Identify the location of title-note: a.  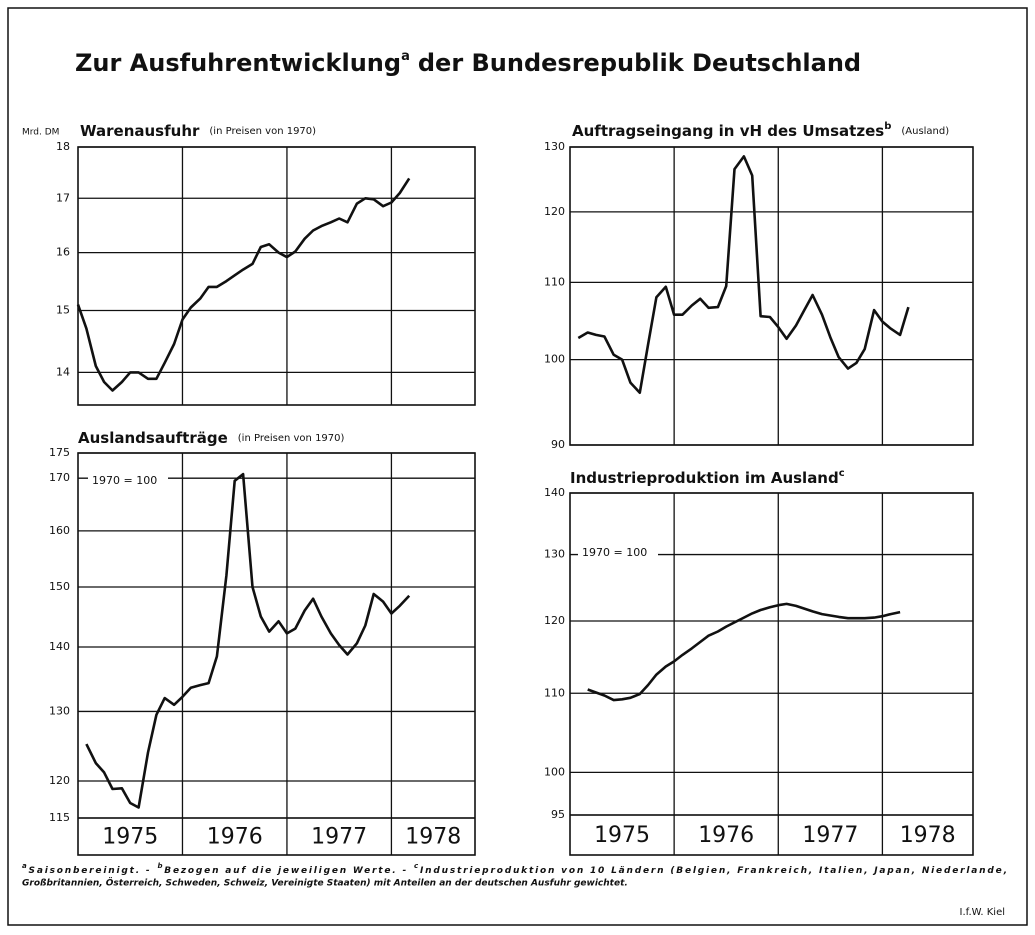
(405, 56).